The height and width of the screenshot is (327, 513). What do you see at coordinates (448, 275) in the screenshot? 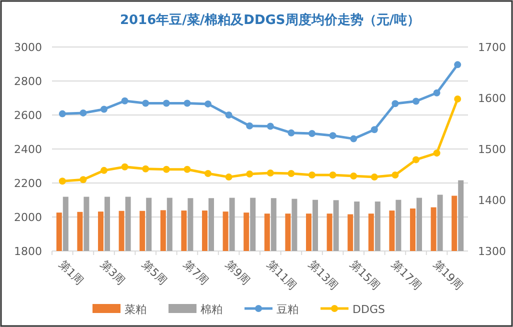
I see `x-tick-label: 第19周` at bounding box center [448, 275].